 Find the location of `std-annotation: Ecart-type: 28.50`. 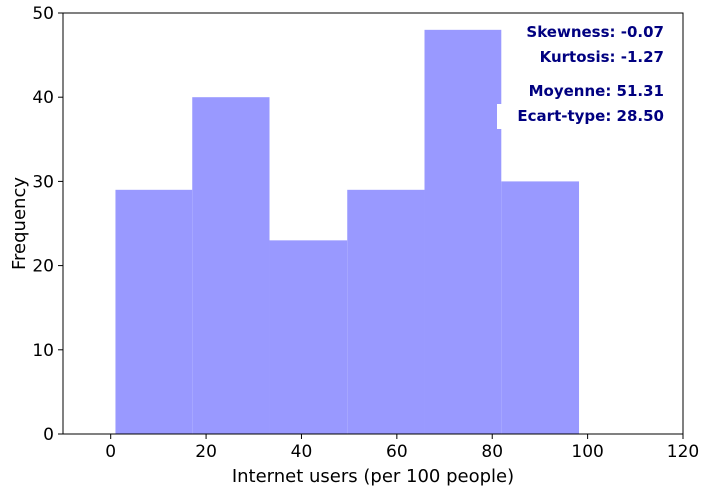

std-annotation: Ecart-type: 28.50 is located at coordinates (590, 116).